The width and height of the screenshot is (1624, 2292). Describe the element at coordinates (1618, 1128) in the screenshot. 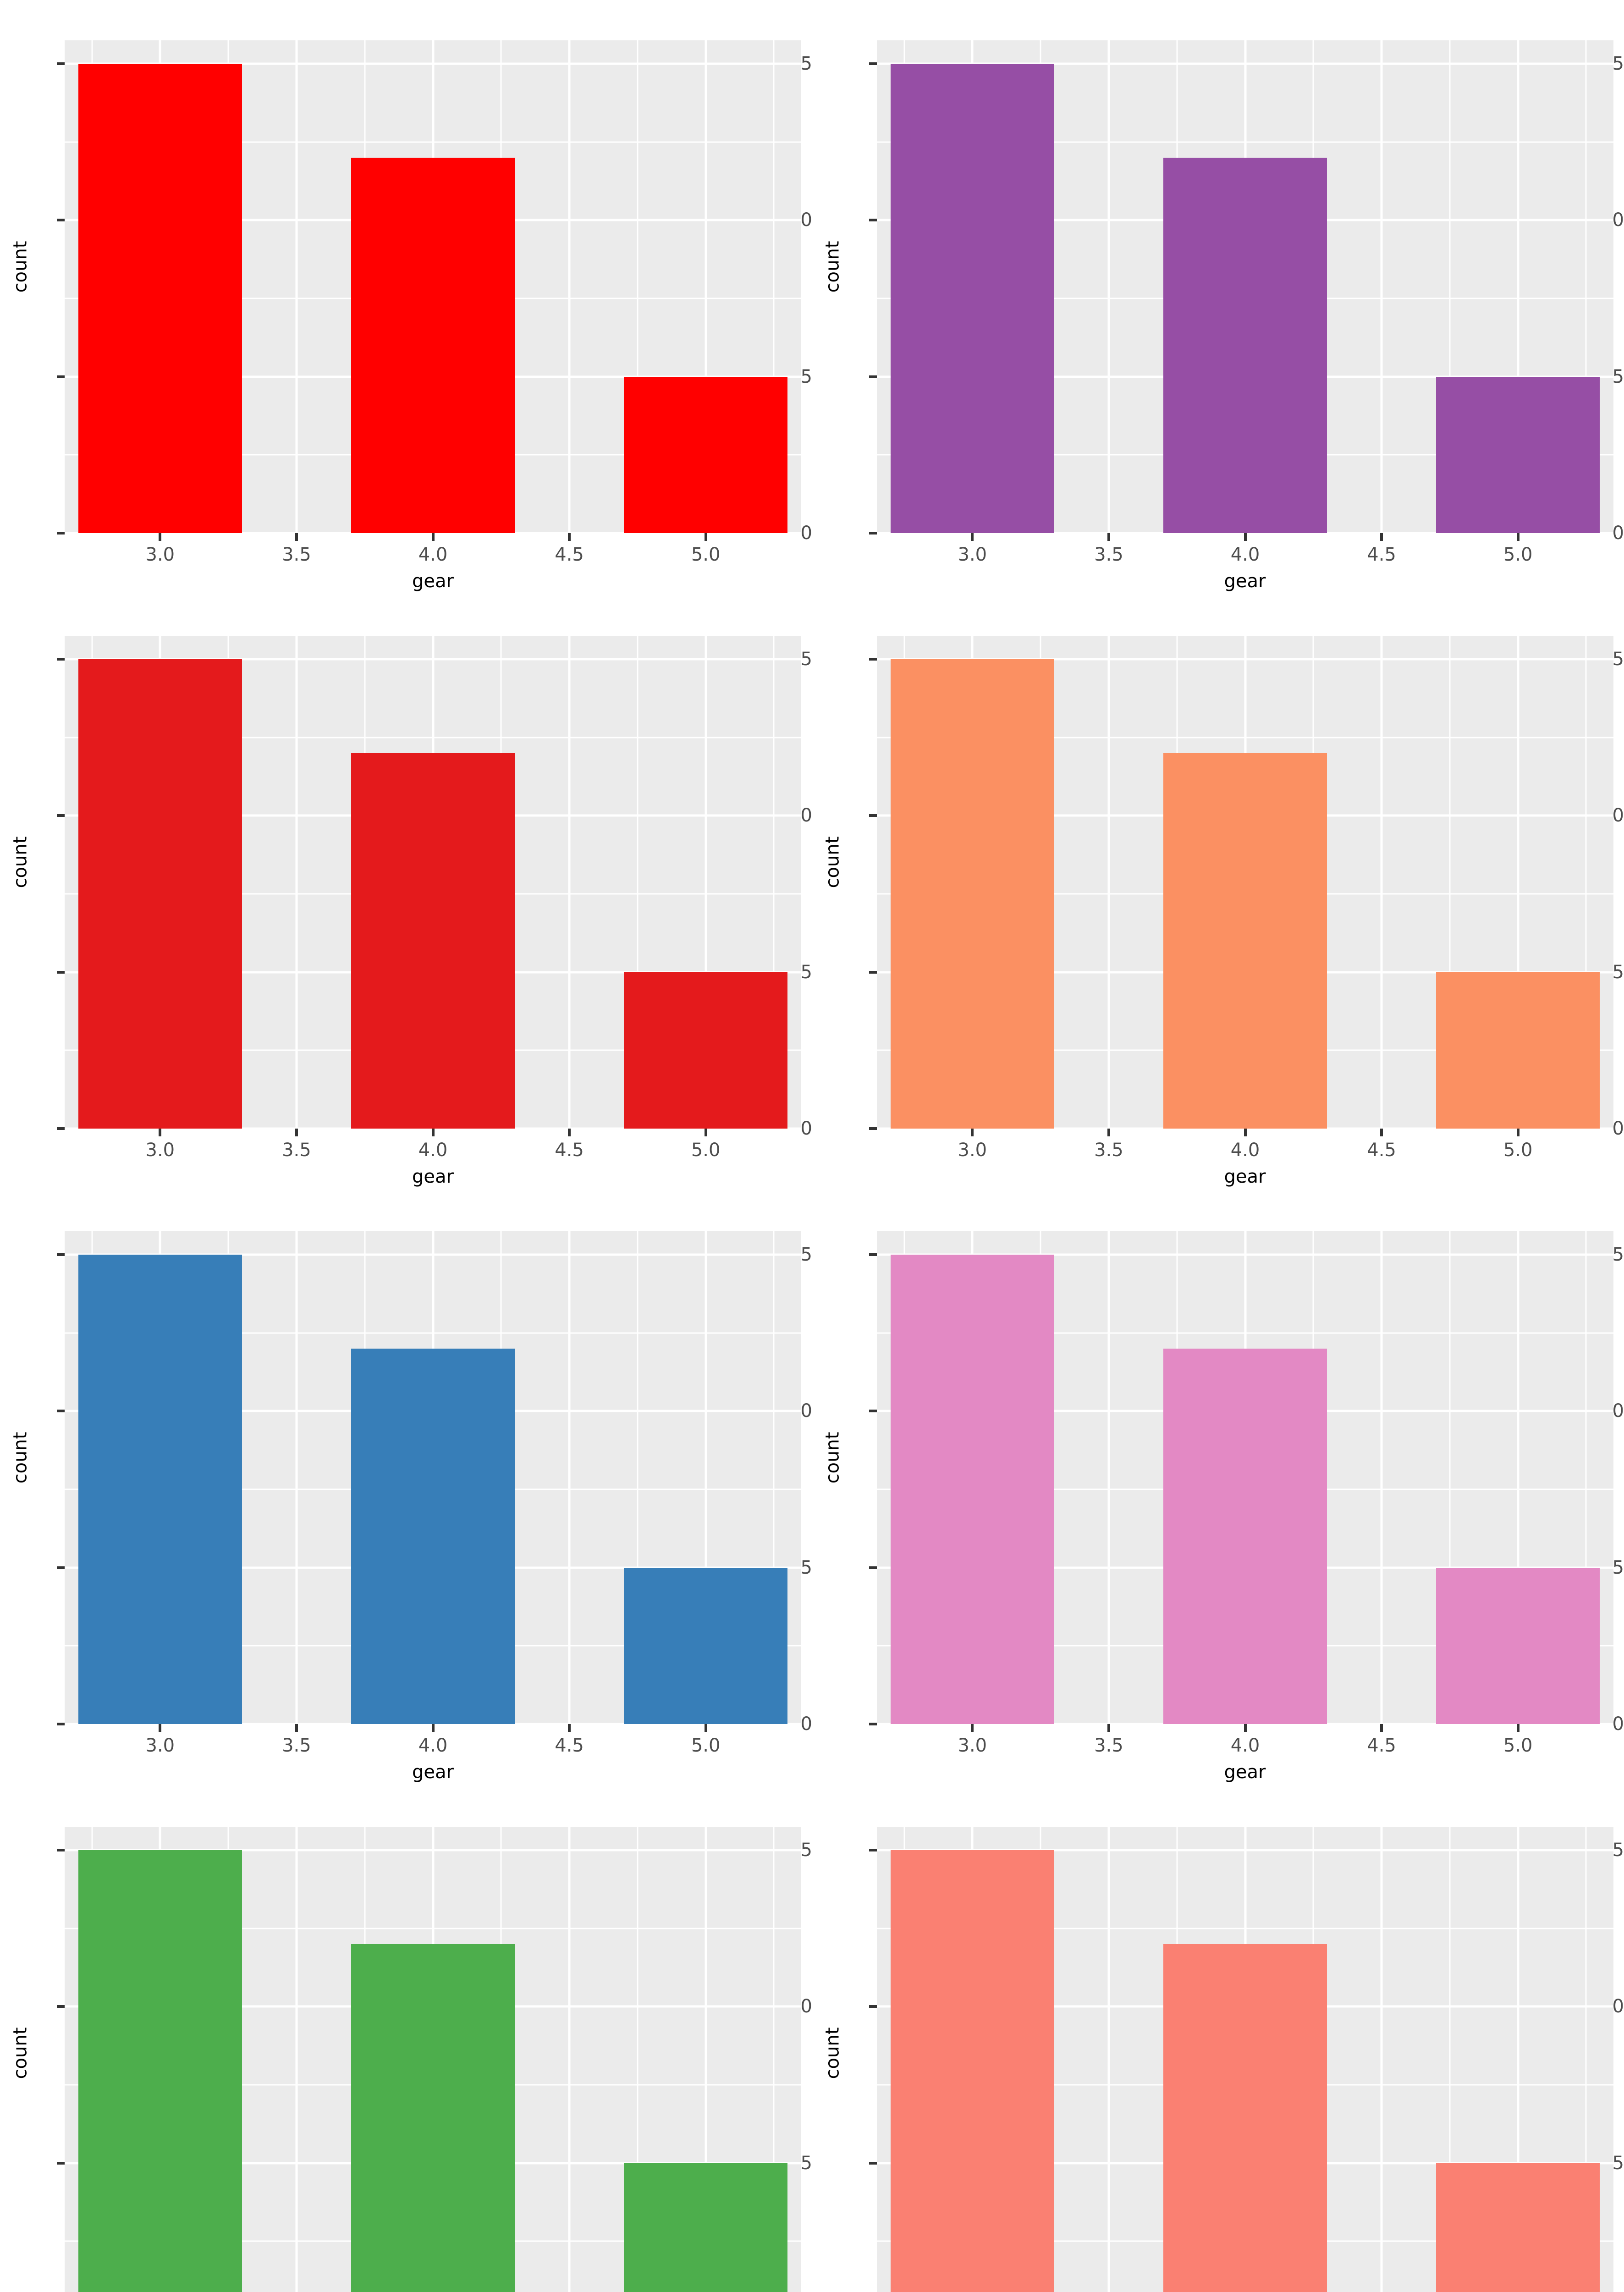

I see `y-axis-tick-label: 0` at that location.